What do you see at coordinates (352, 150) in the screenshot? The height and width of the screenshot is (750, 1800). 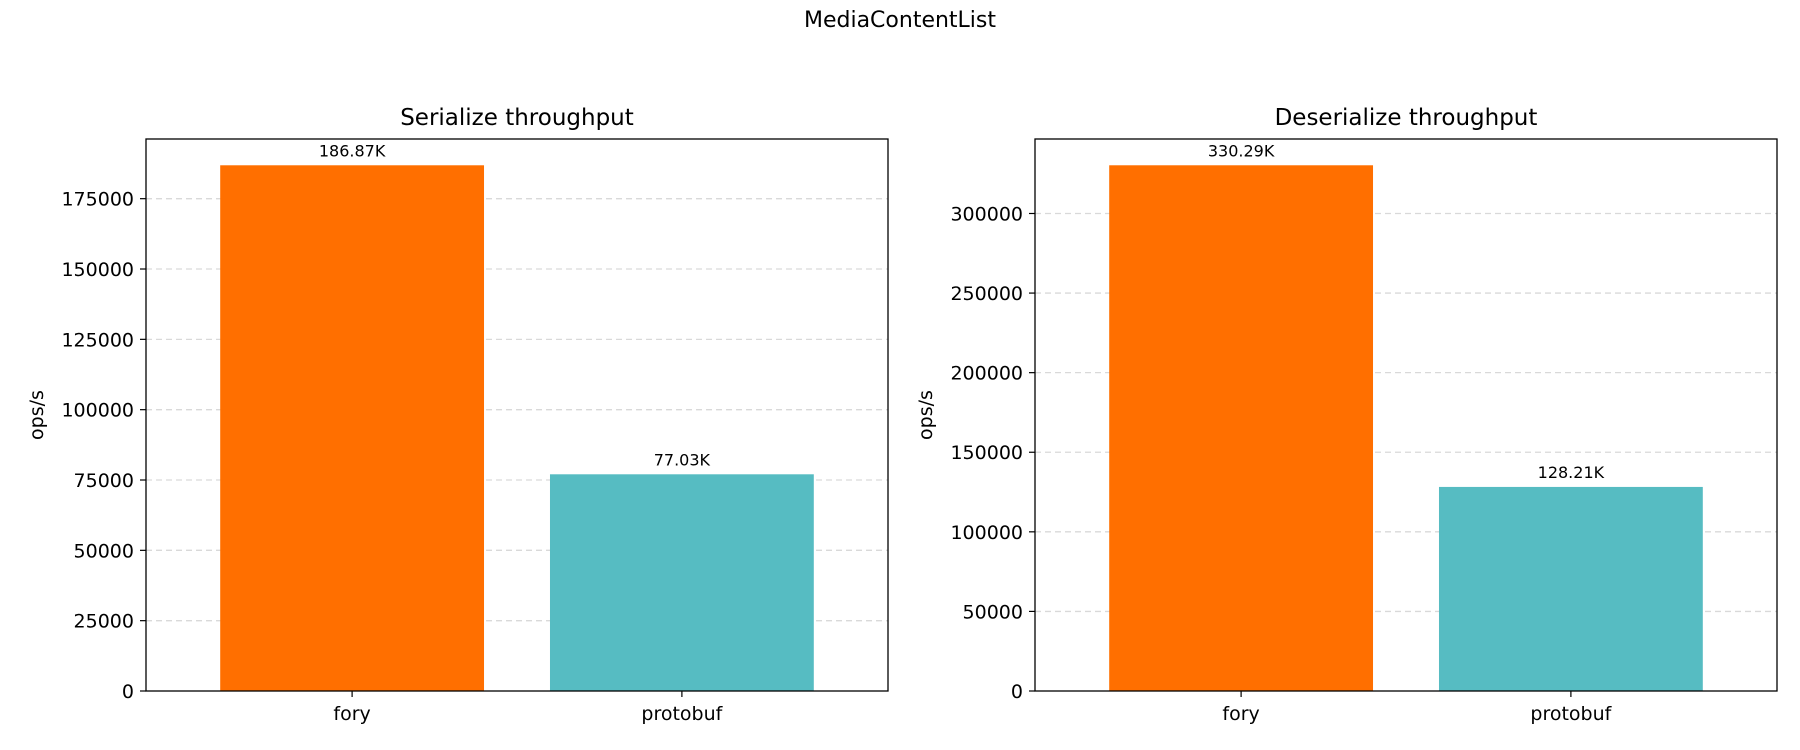 I see `data-label: 186.87K` at bounding box center [352, 150].